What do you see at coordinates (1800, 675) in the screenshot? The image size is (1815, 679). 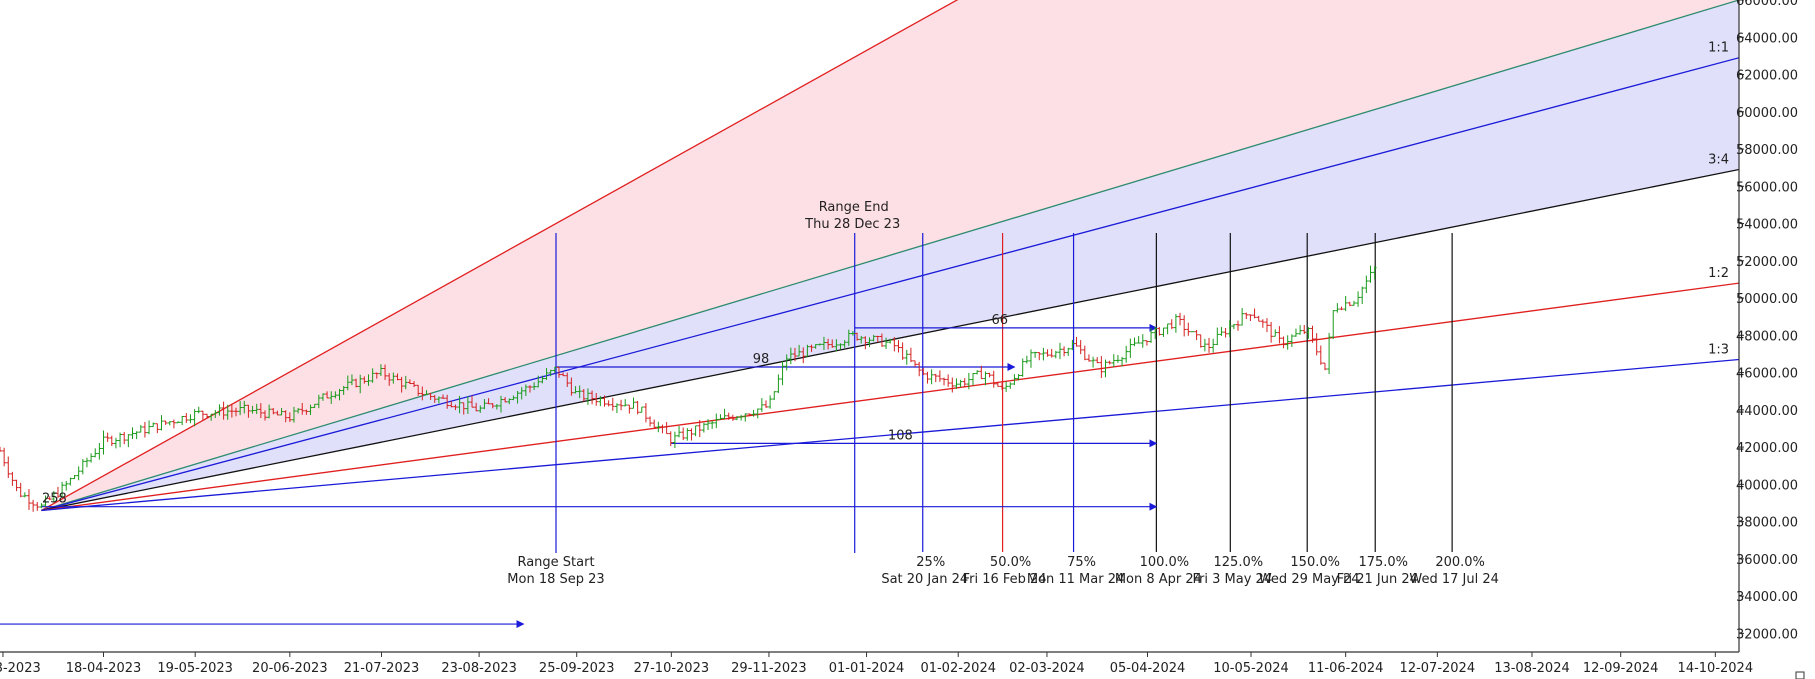 I see `corner-box` at bounding box center [1800, 675].